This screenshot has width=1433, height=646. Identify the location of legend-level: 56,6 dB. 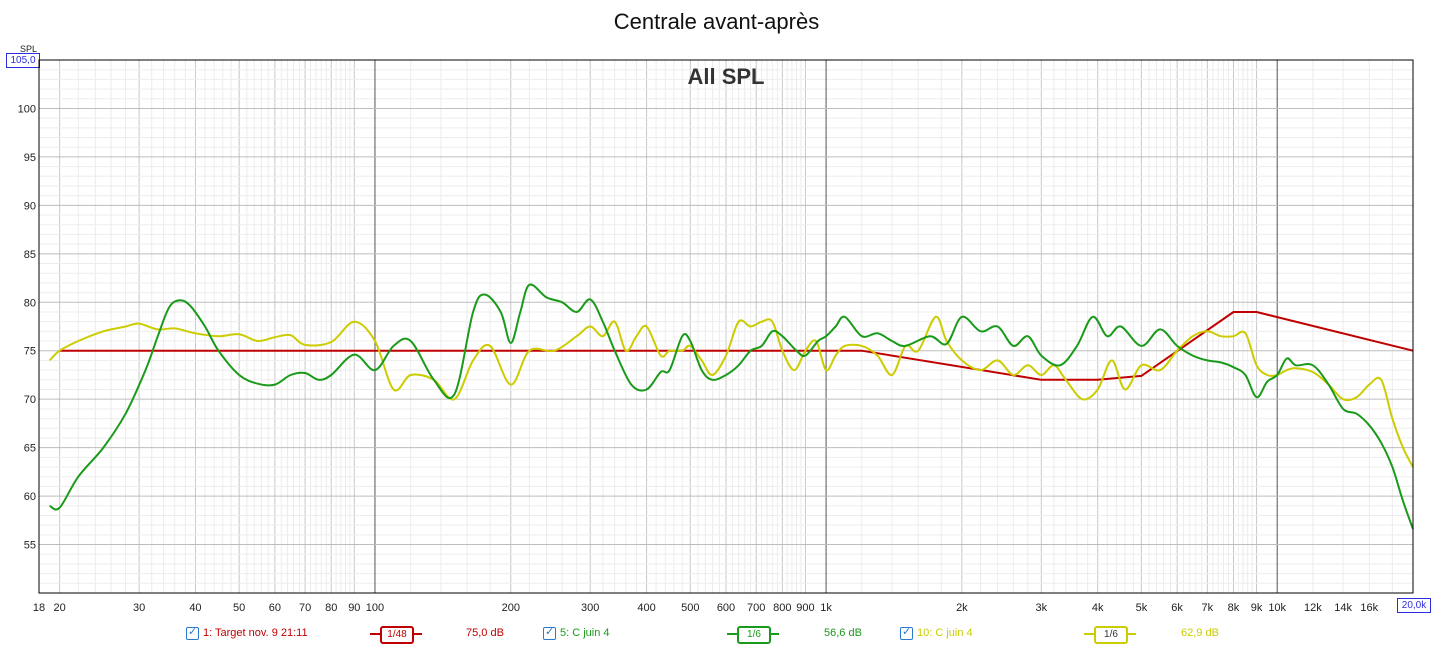
(843, 633).